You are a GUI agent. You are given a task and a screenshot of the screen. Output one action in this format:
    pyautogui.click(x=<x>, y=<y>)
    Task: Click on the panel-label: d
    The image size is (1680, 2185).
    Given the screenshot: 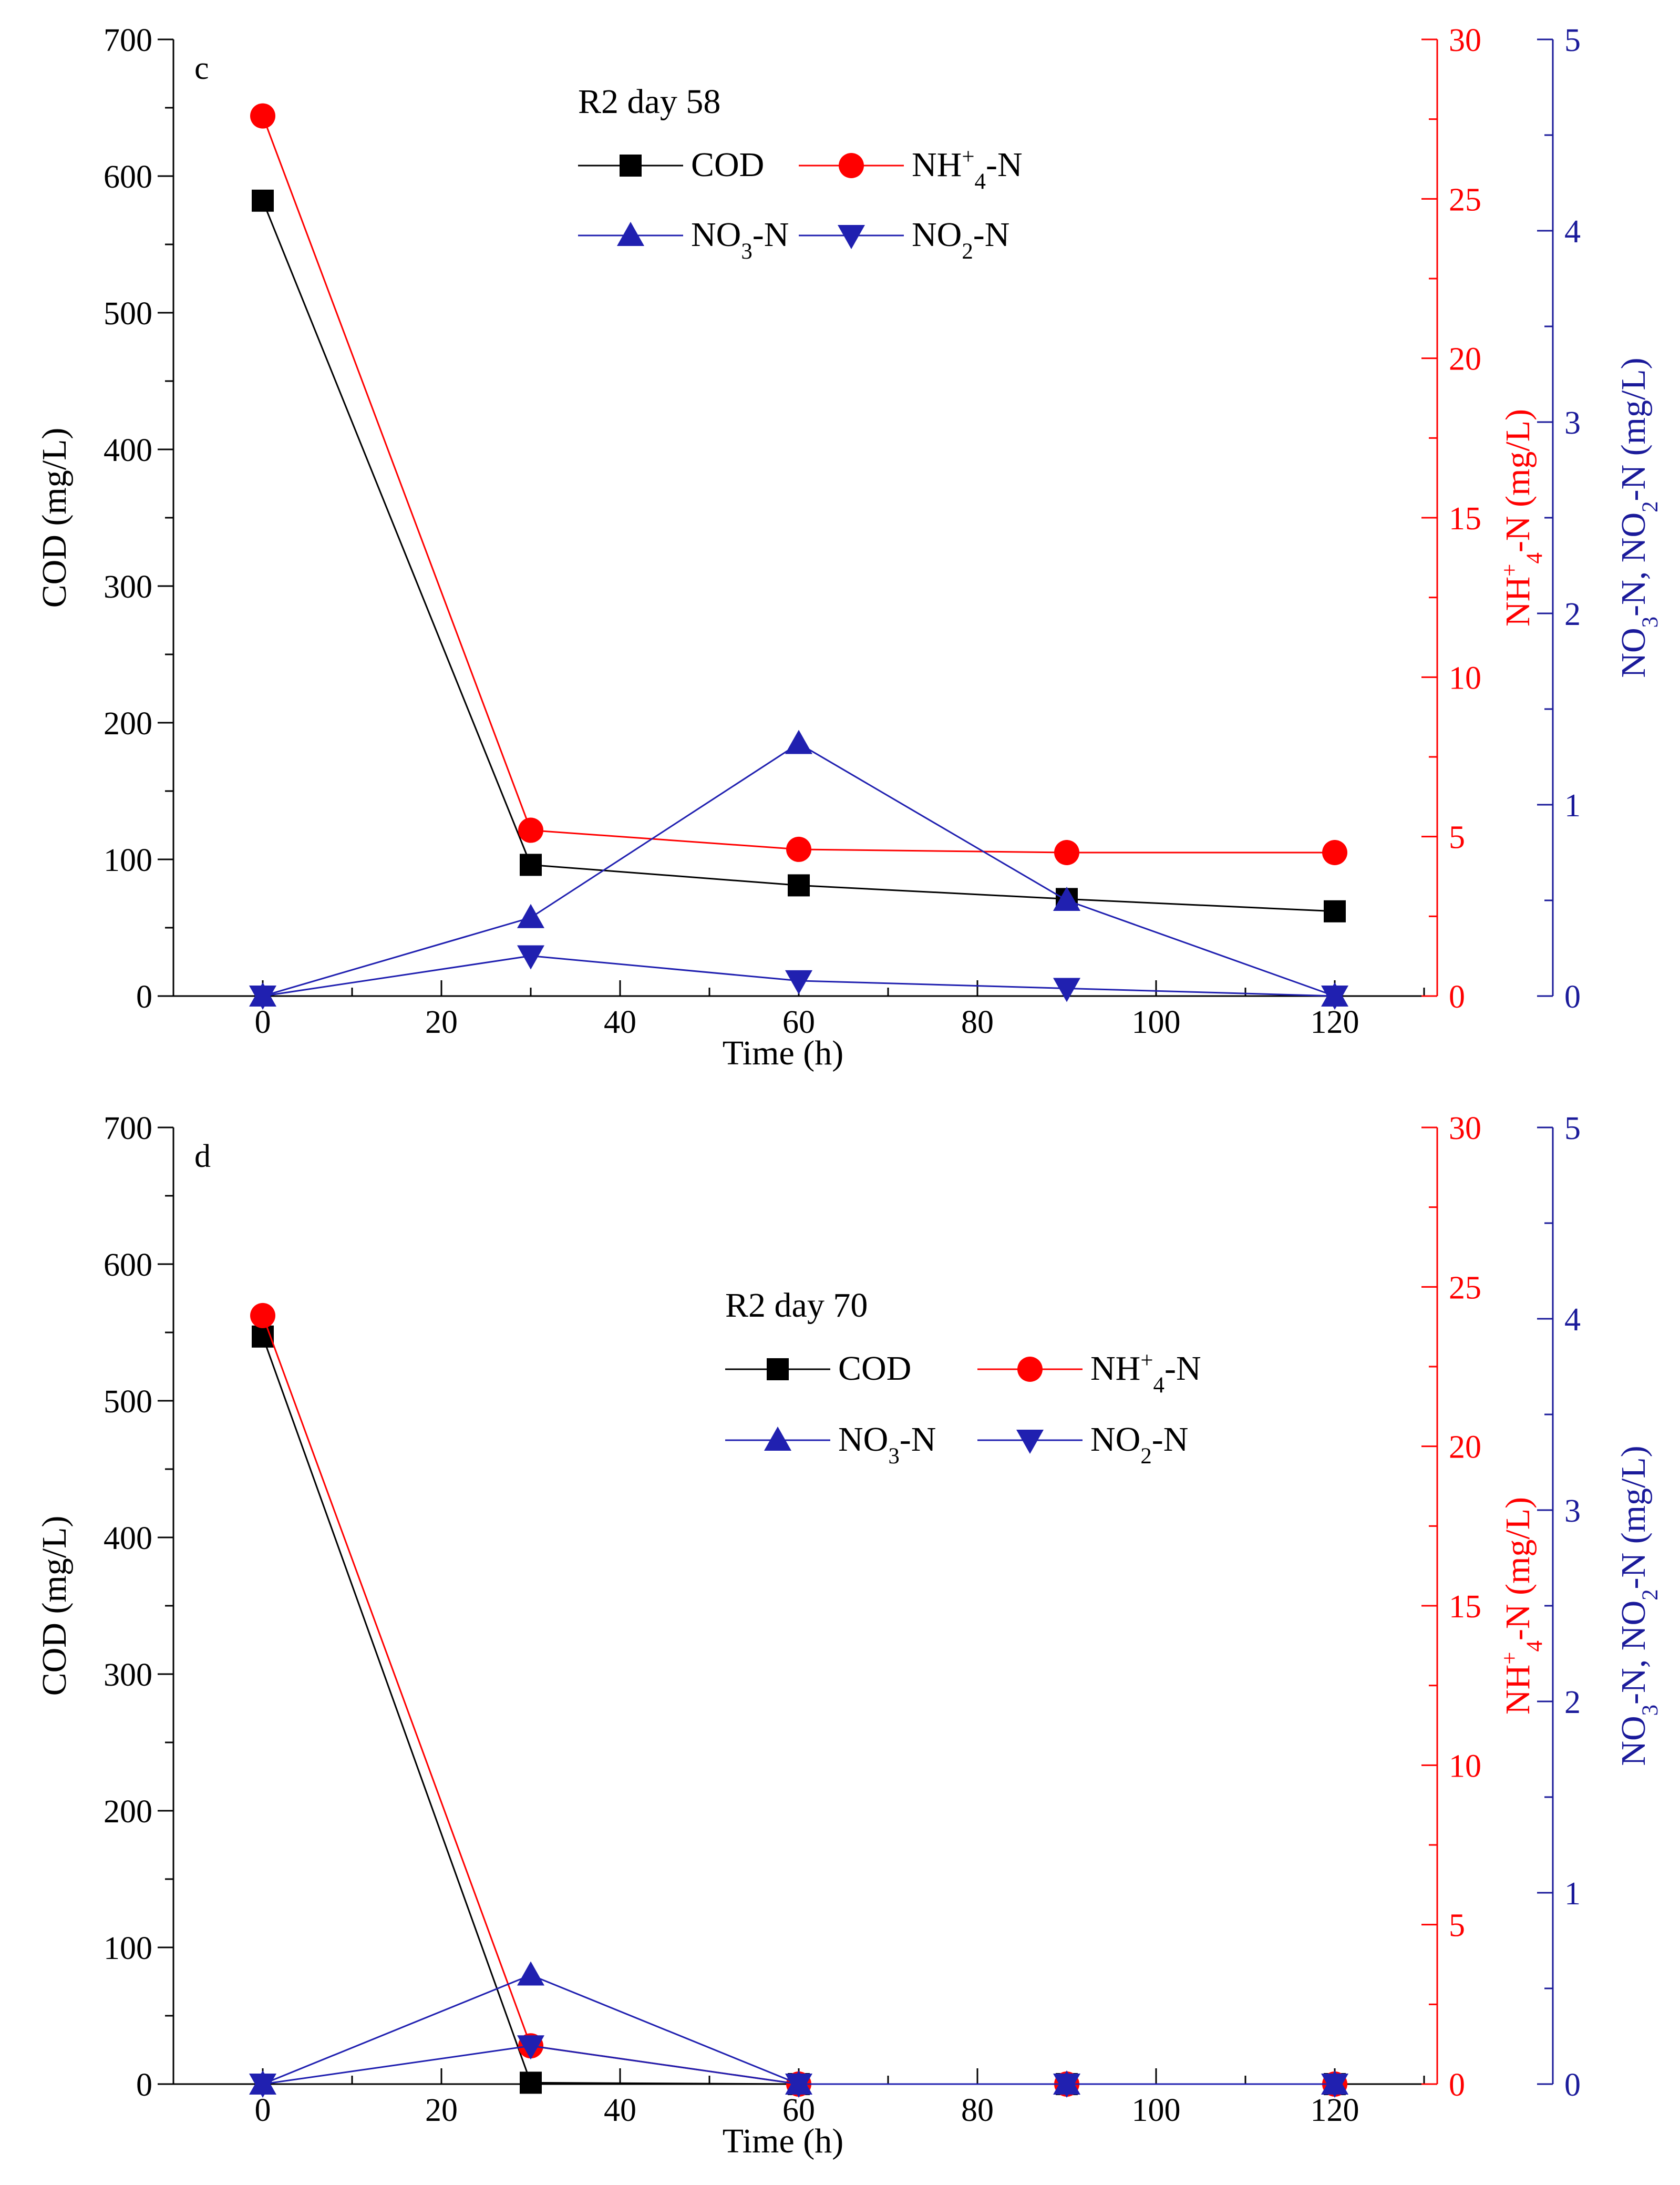 What is the action you would take?
    pyautogui.click(x=202, y=1156)
    